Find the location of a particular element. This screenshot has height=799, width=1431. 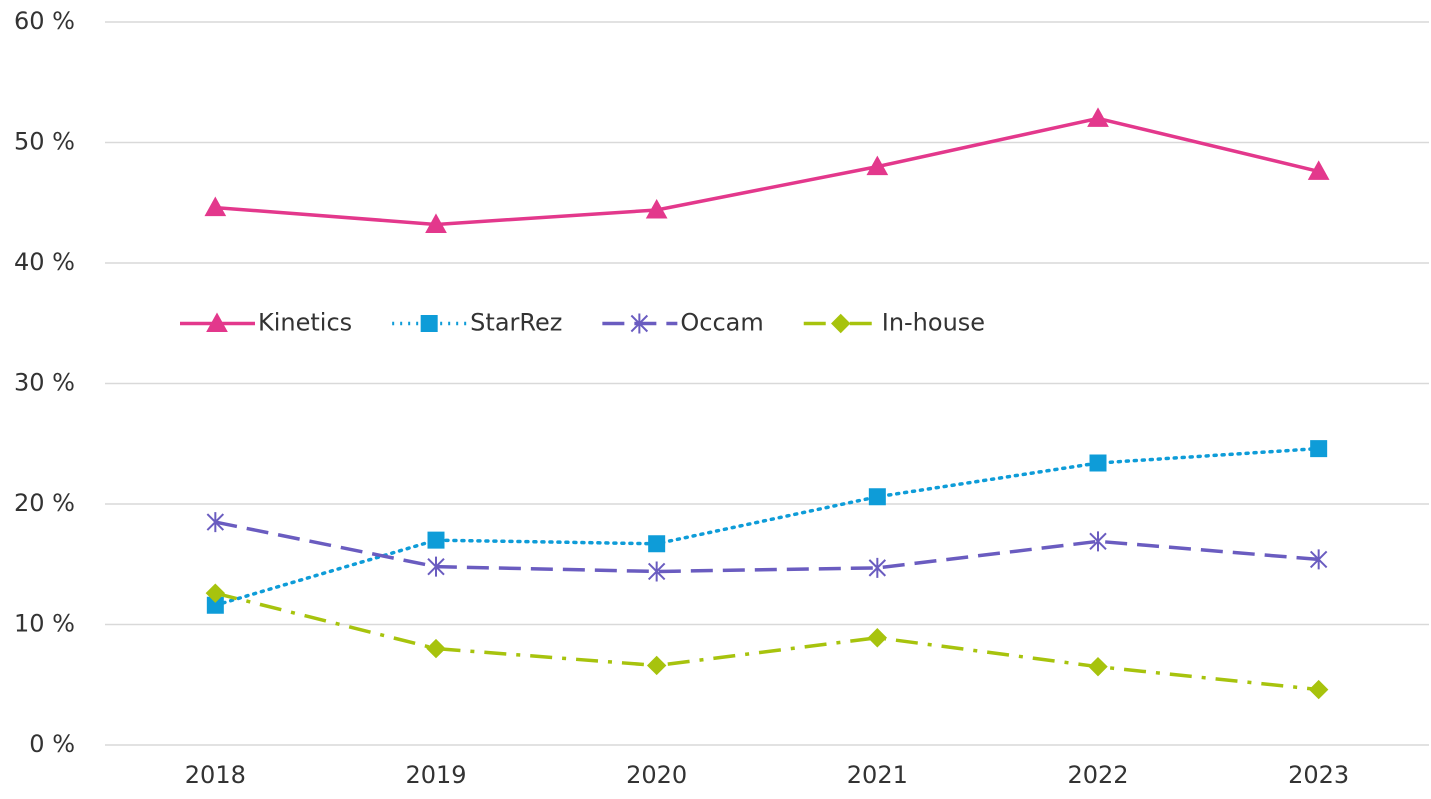

legend-label: Kinetics is located at coordinates (305, 323).